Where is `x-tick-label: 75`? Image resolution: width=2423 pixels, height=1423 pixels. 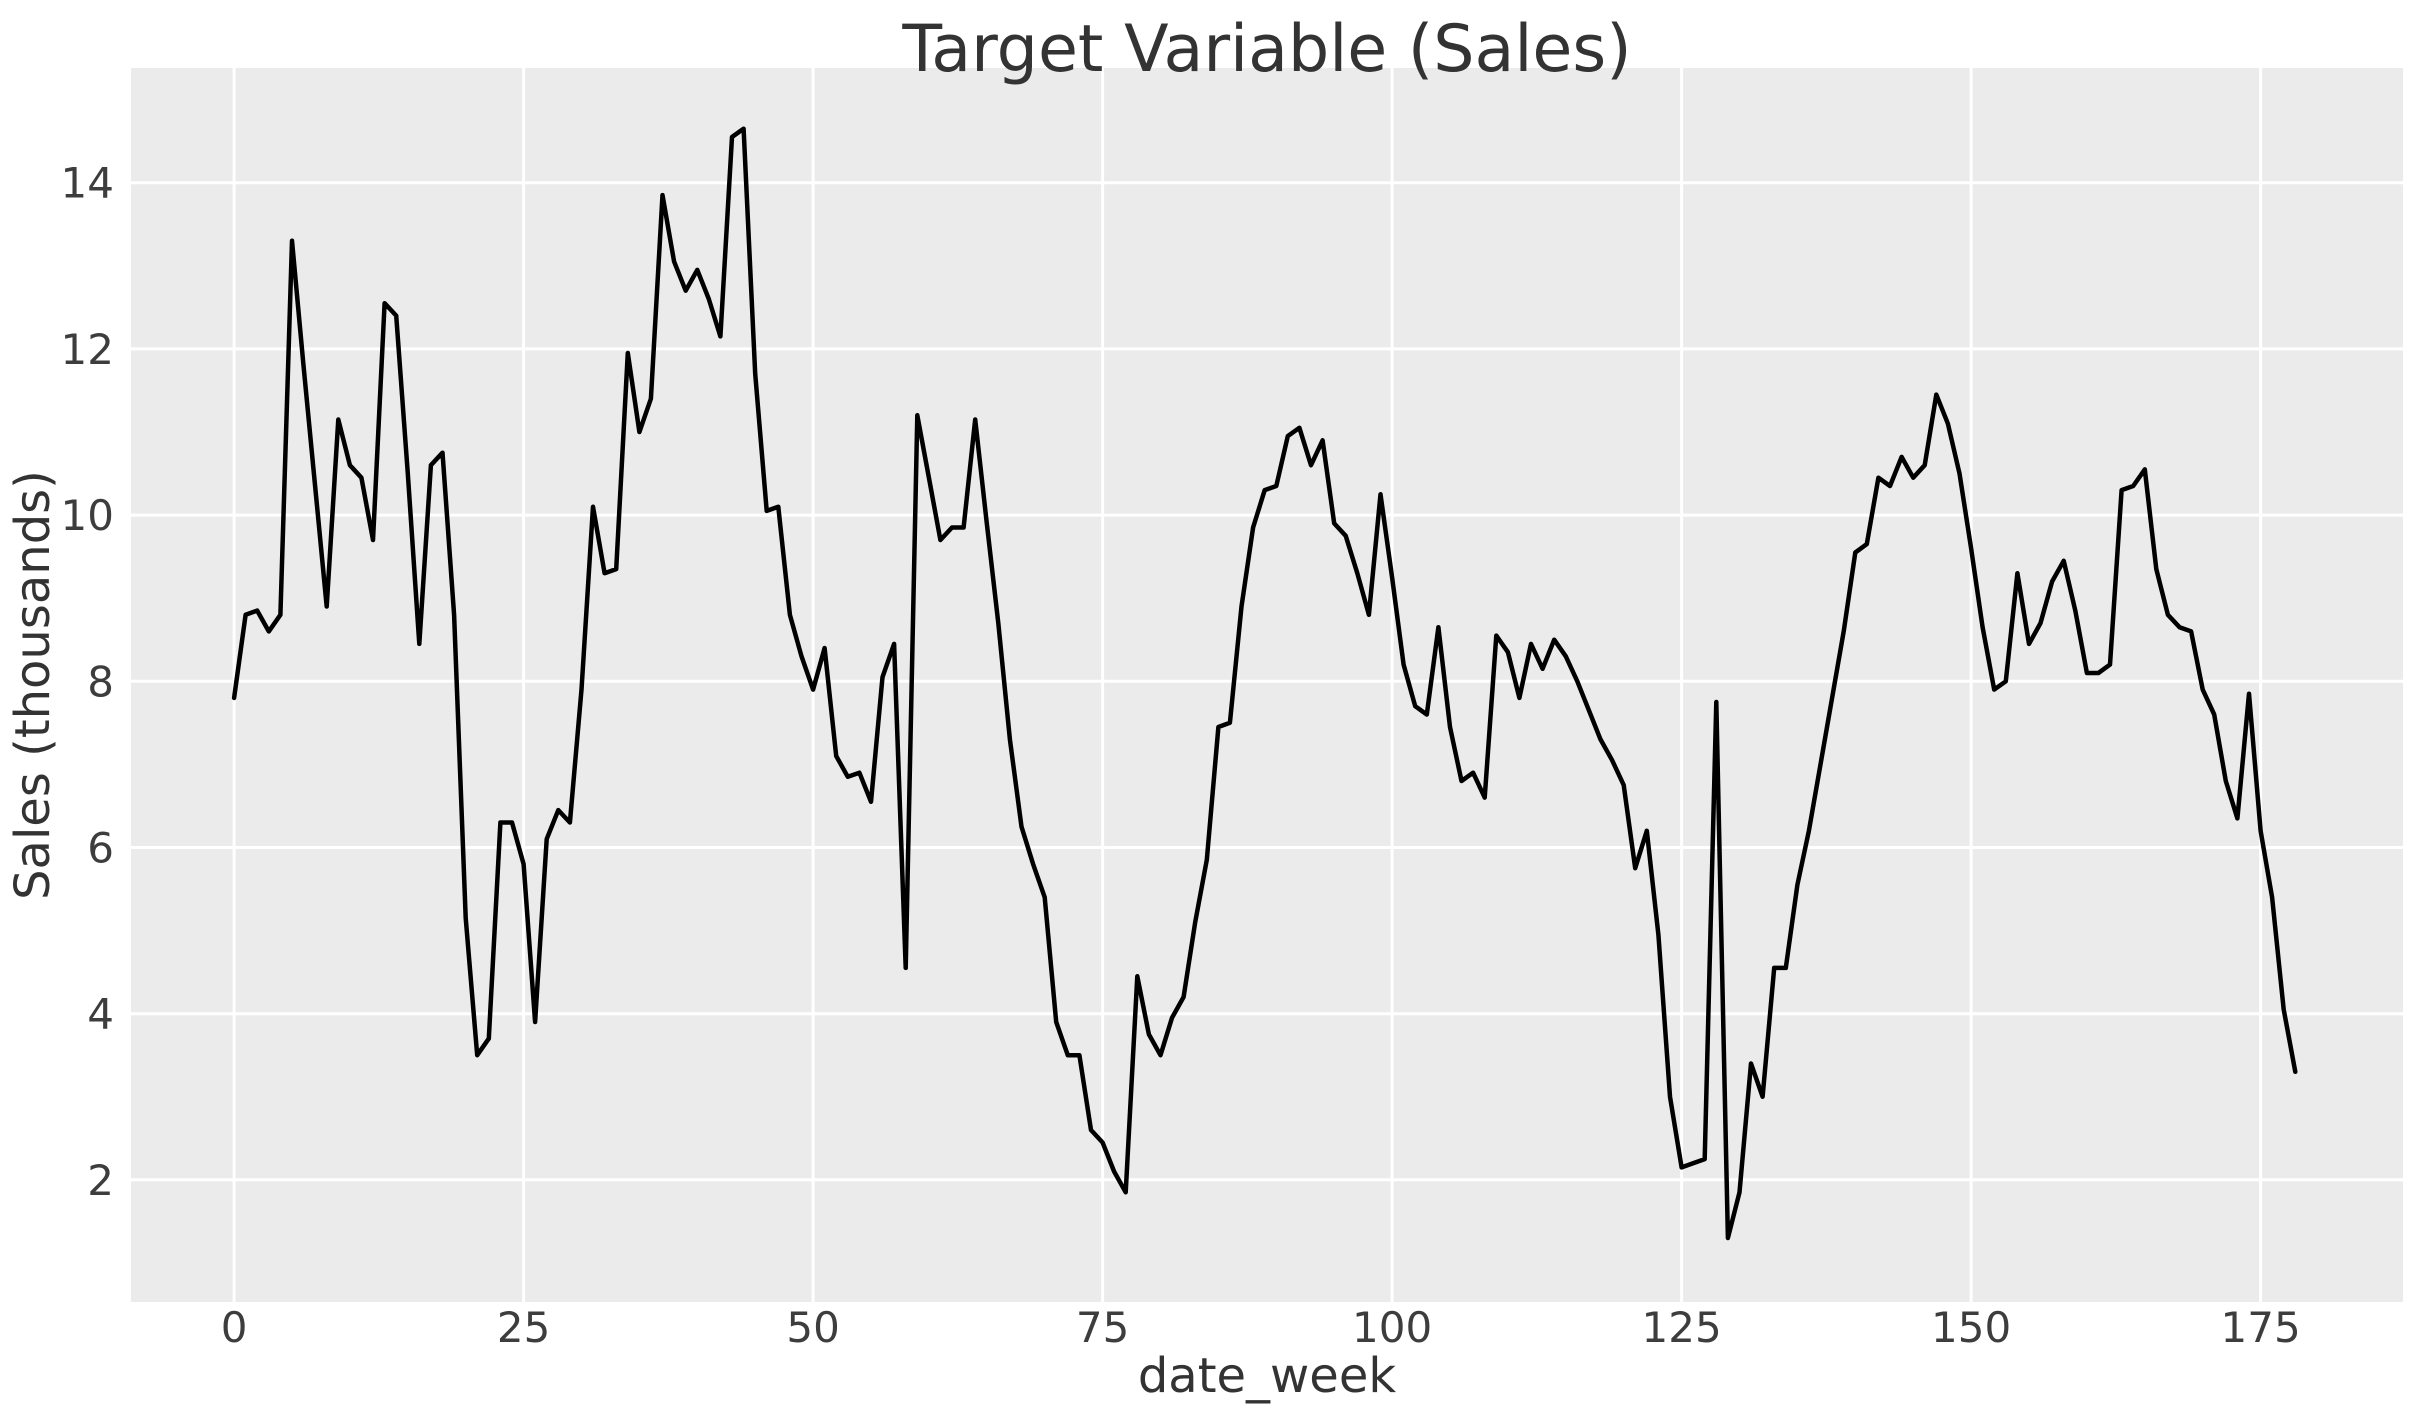
x-tick-label: 75 is located at coordinates (1102, 1327).